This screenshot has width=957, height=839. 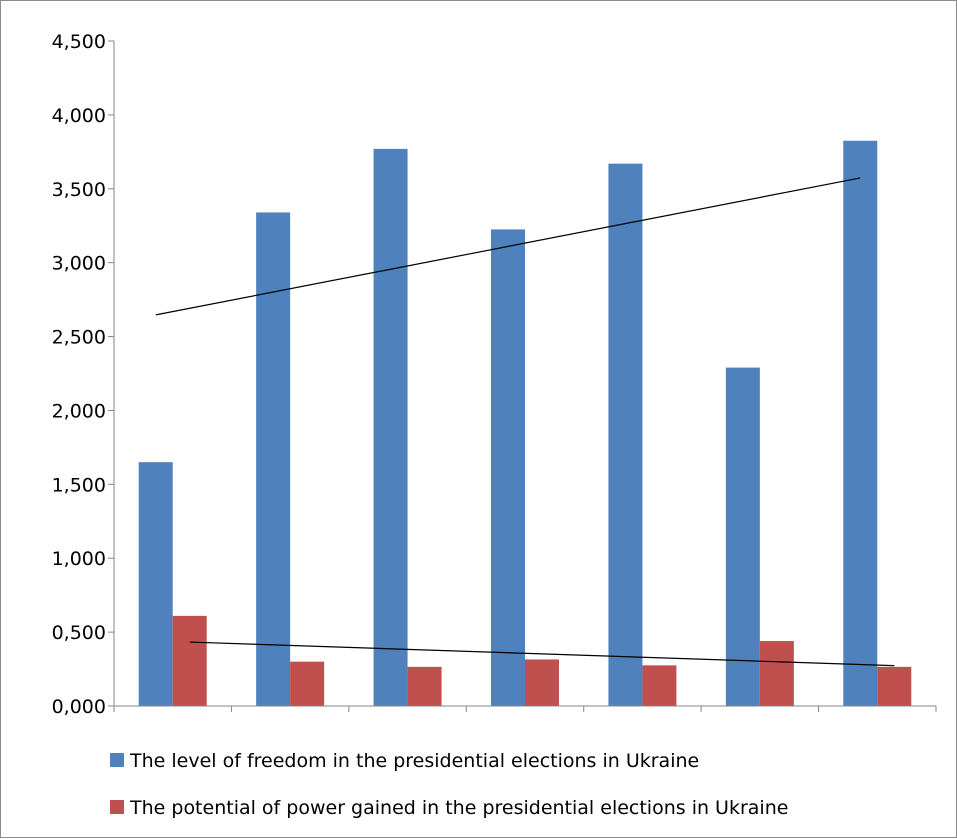 I want to click on y-tick-label: 3,500, so click(x=79, y=190).